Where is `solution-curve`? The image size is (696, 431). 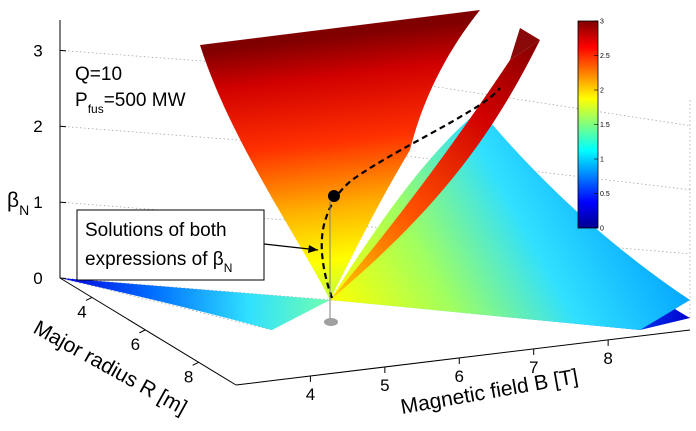 solution-curve is located at coordinates (410, 206).